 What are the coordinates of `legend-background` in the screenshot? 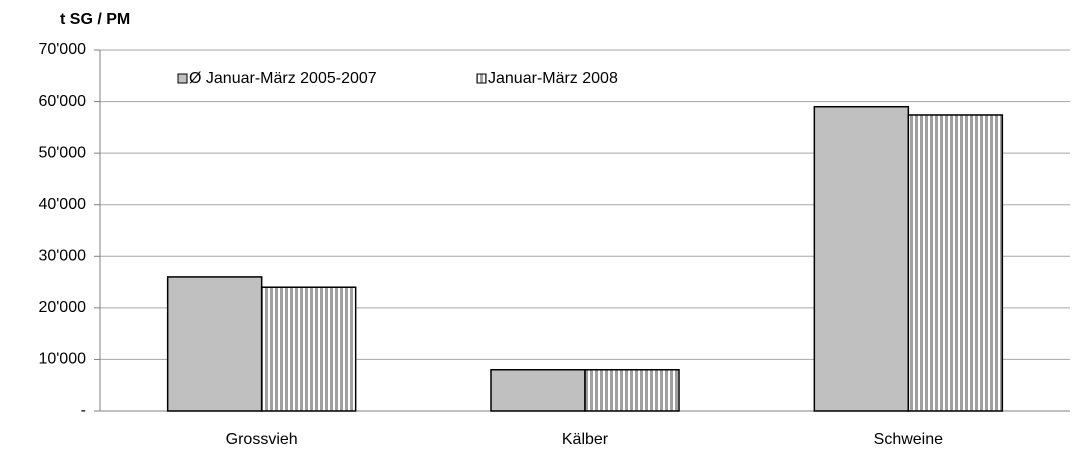 It's located at (407, 79).